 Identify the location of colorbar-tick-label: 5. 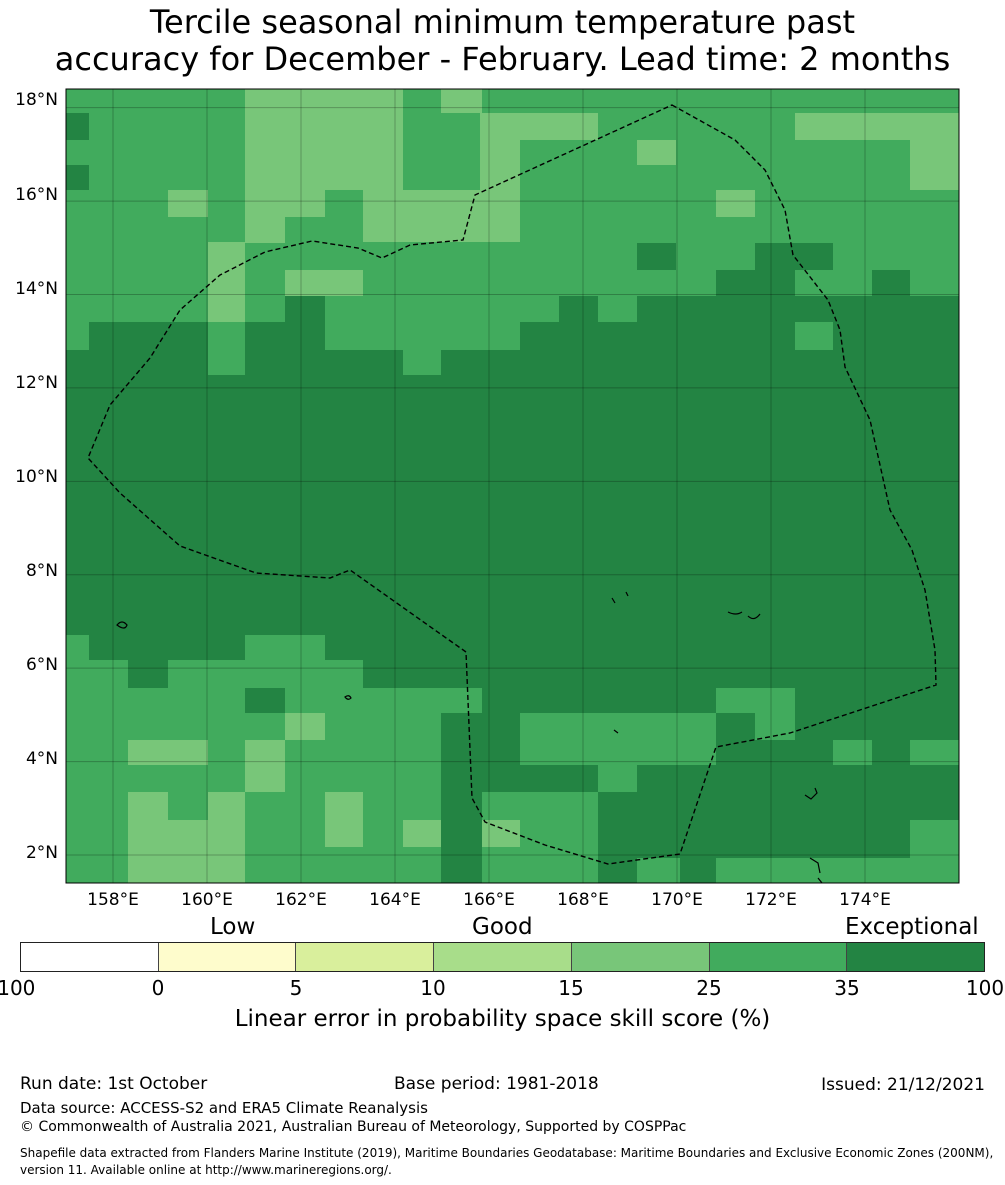
(296, 988).